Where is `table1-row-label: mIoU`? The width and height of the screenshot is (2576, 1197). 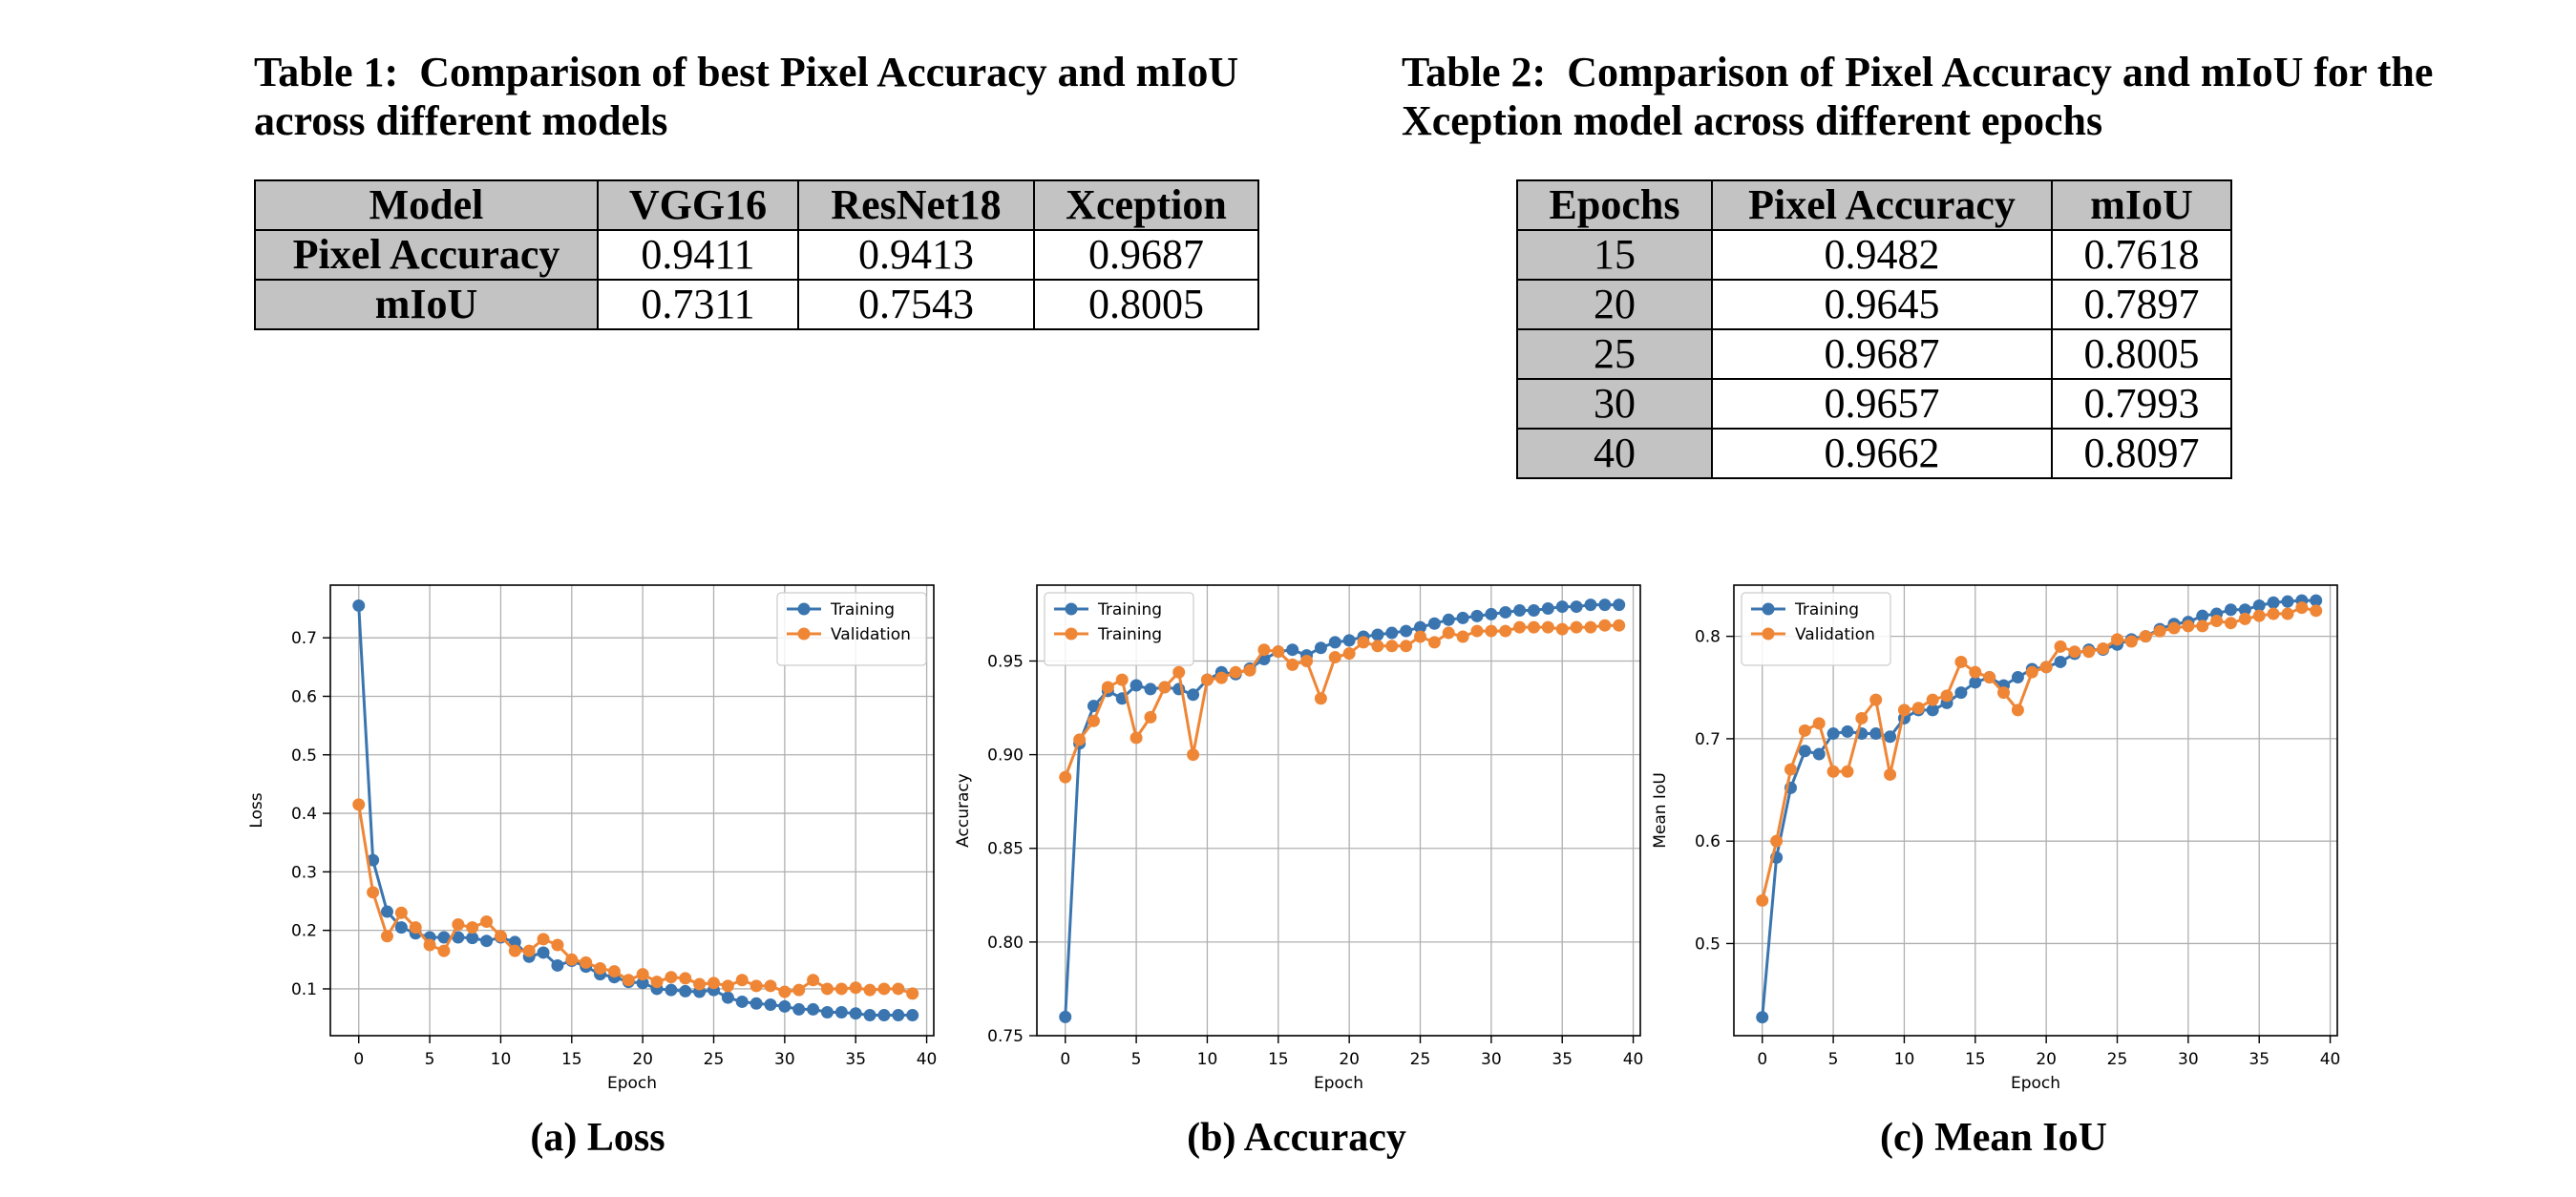 table1-row-label: mIoU is located at coordinates (426, 304).